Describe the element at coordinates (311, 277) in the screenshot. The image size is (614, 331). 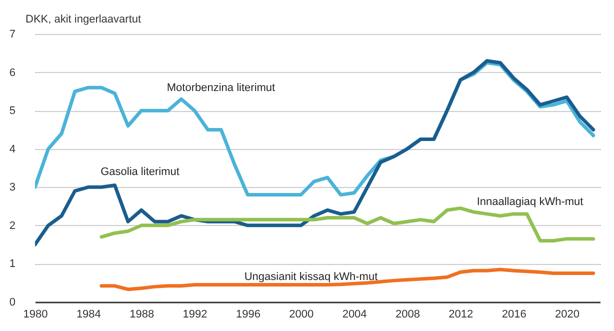
I see `series-label: Ungasianit kissaq kWh-mut` at that location.